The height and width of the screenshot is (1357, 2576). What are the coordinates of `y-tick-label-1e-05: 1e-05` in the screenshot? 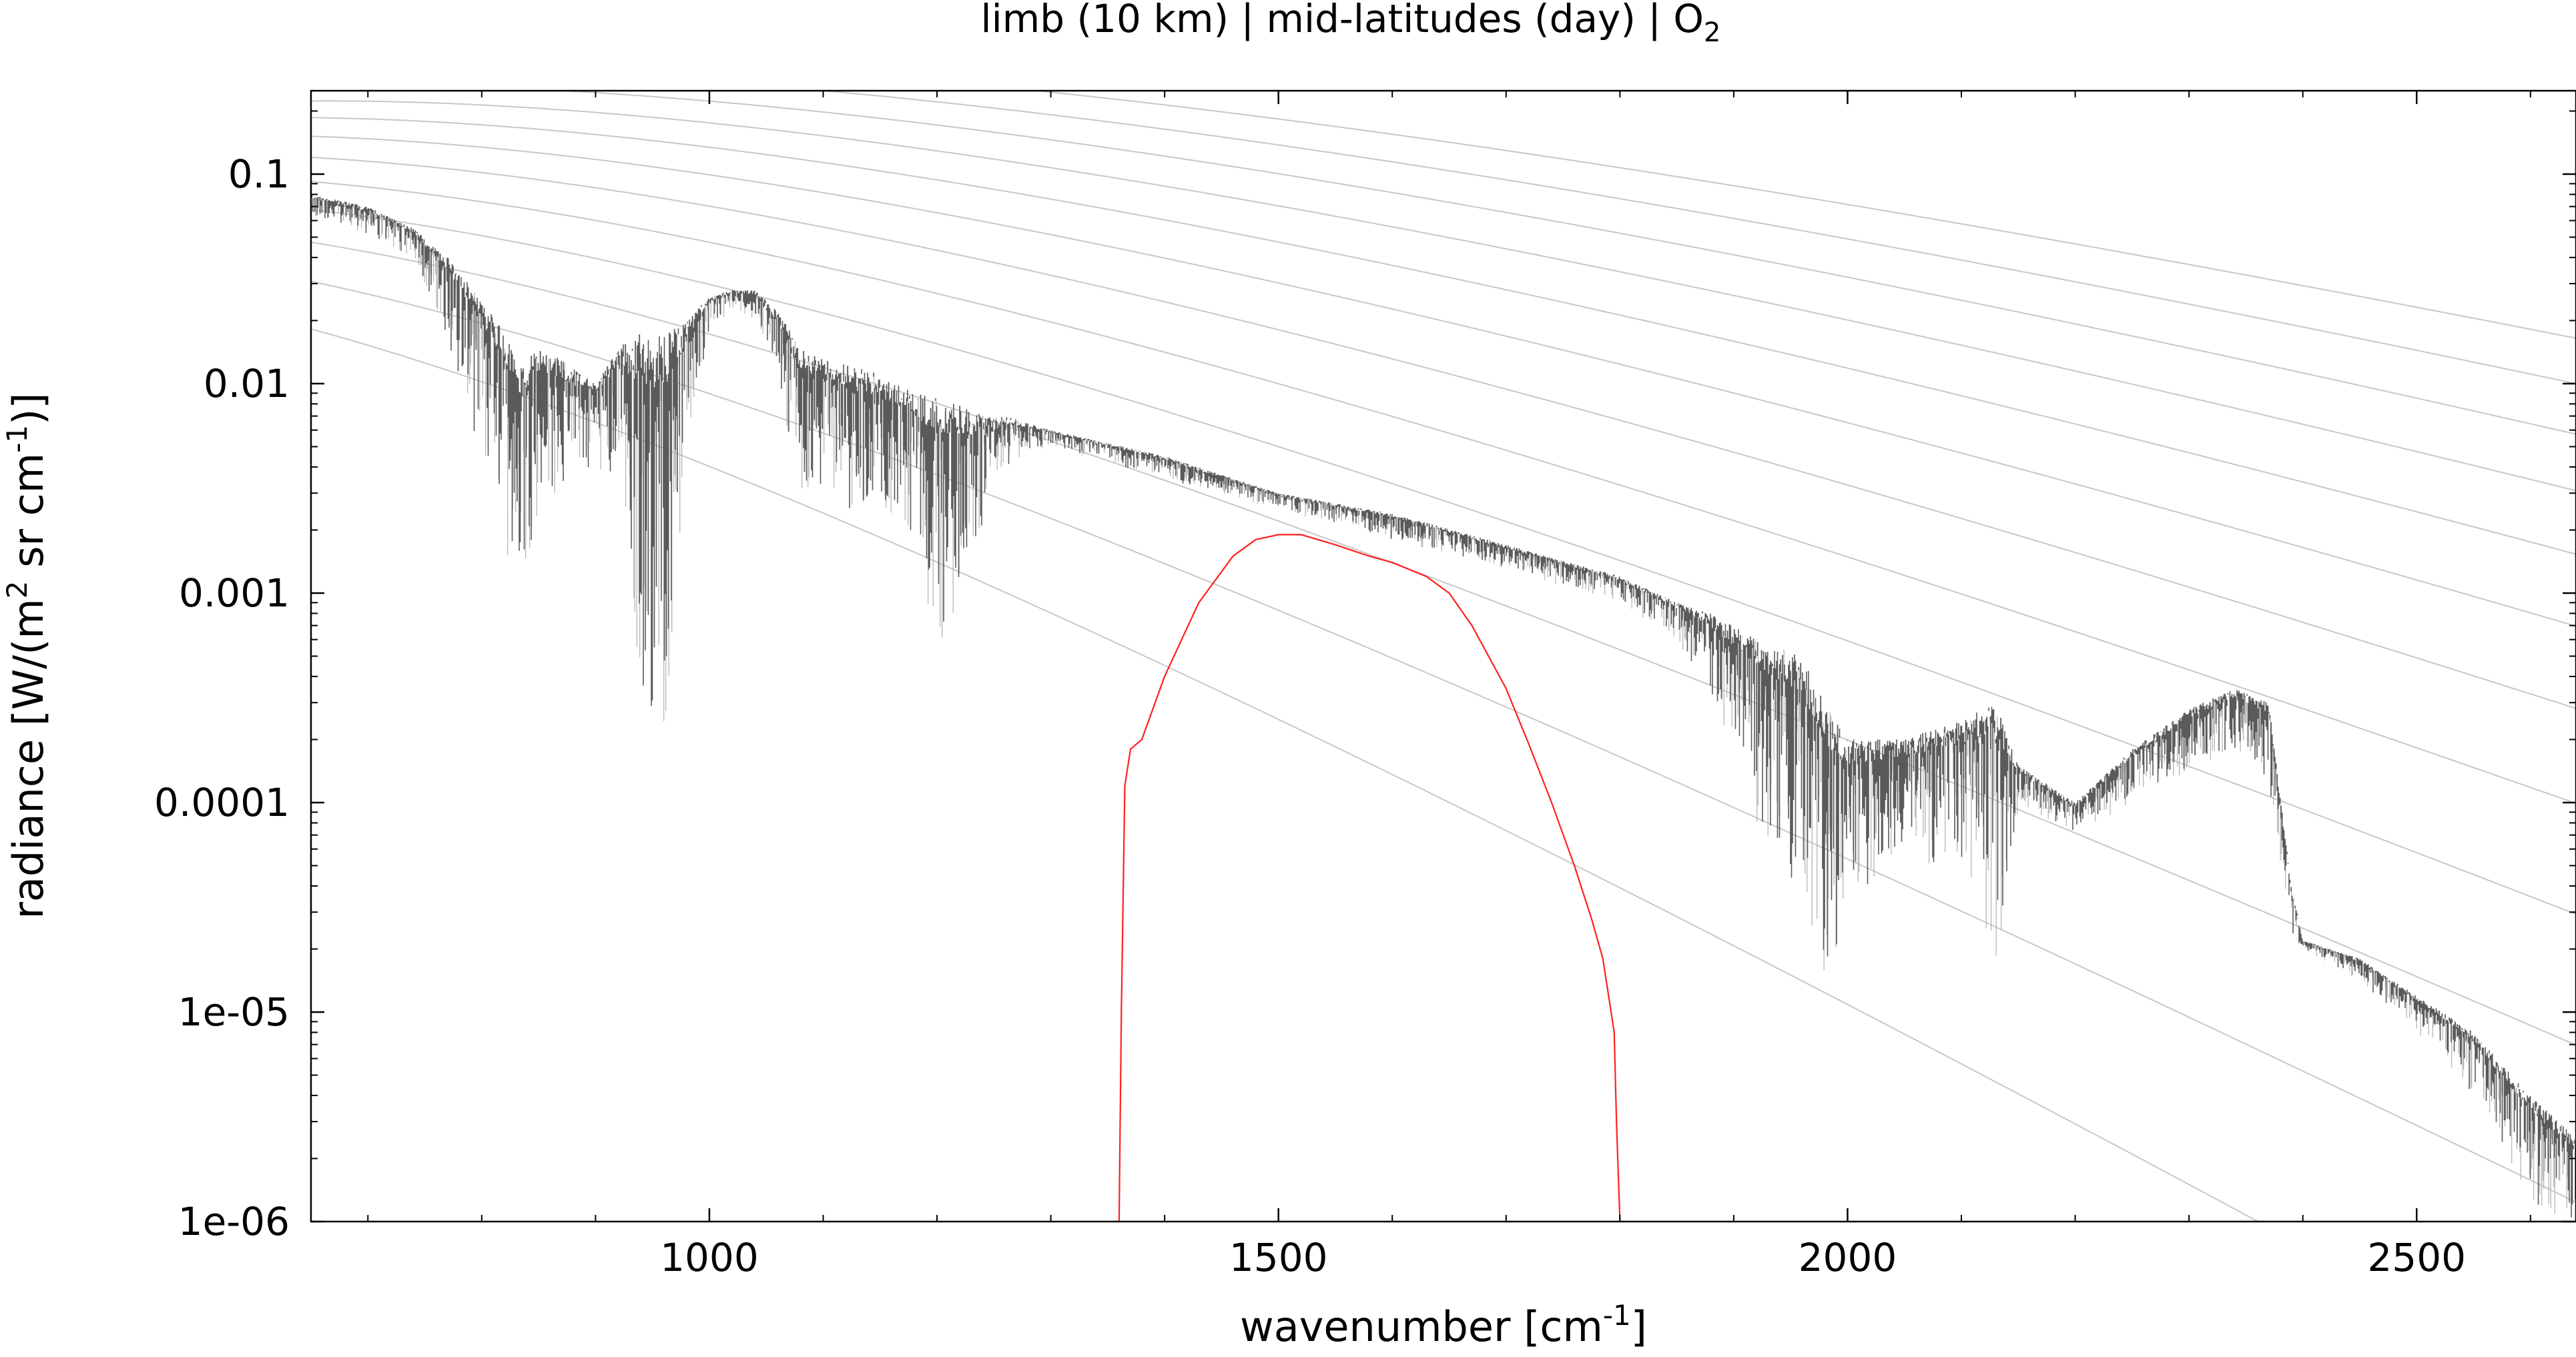 It's located at (234, 1012).